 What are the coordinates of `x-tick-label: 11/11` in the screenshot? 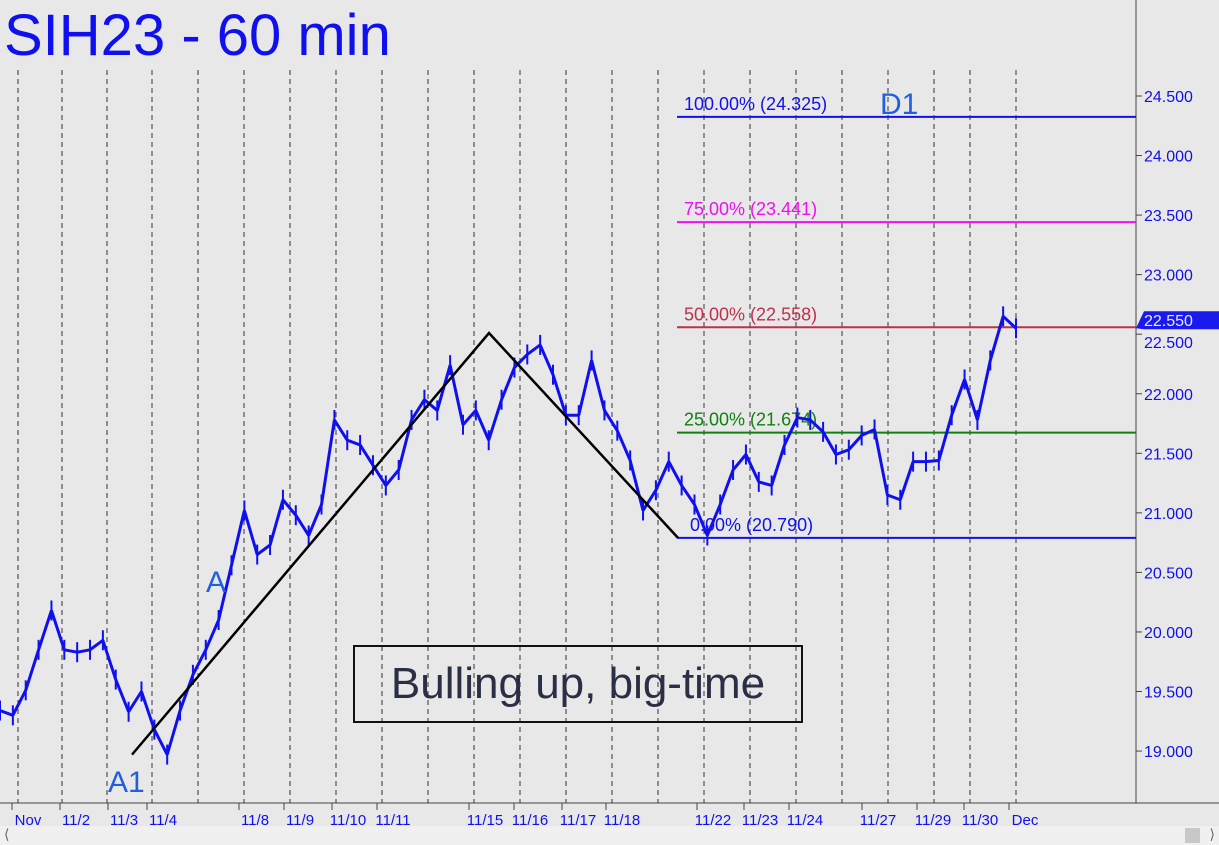 It's located at (392, 820).